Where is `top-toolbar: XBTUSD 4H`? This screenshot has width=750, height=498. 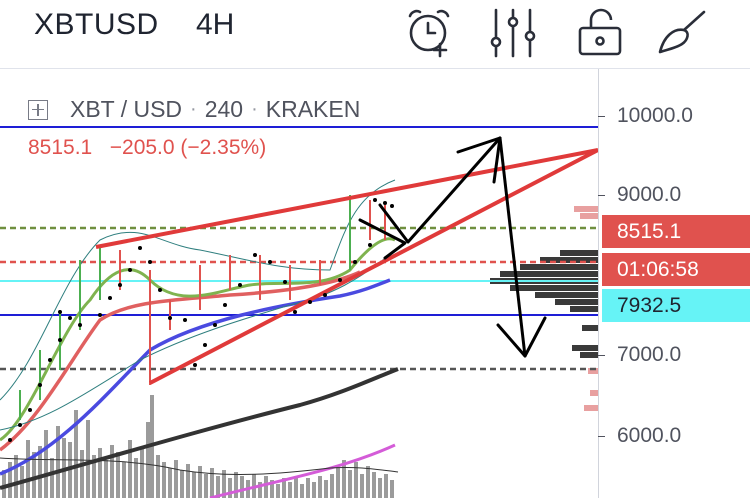
top-toolbar: XBTUSD 4H is located at coordinates (375, 34).